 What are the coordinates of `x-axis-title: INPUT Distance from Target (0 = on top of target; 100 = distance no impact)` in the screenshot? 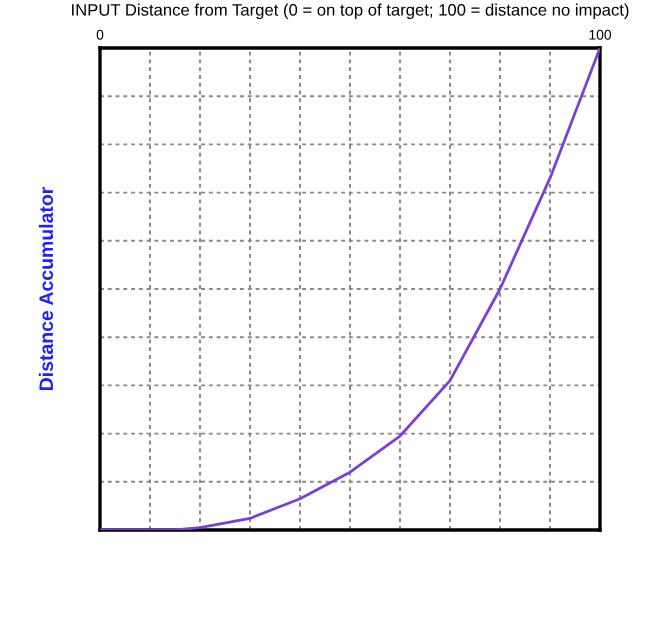 It's located at (350, 11).